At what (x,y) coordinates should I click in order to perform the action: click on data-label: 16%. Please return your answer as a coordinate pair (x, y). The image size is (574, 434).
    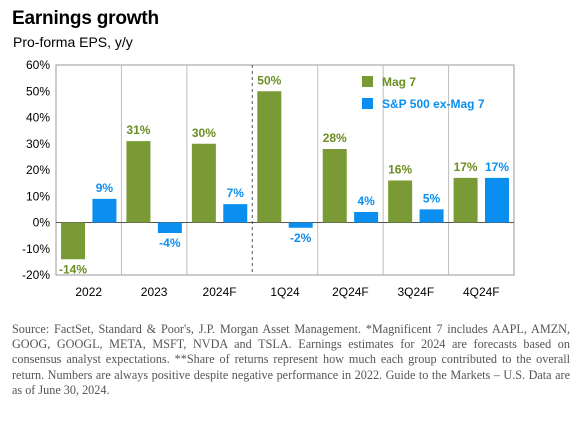
    Looking at the image, I should click on (400, 170).